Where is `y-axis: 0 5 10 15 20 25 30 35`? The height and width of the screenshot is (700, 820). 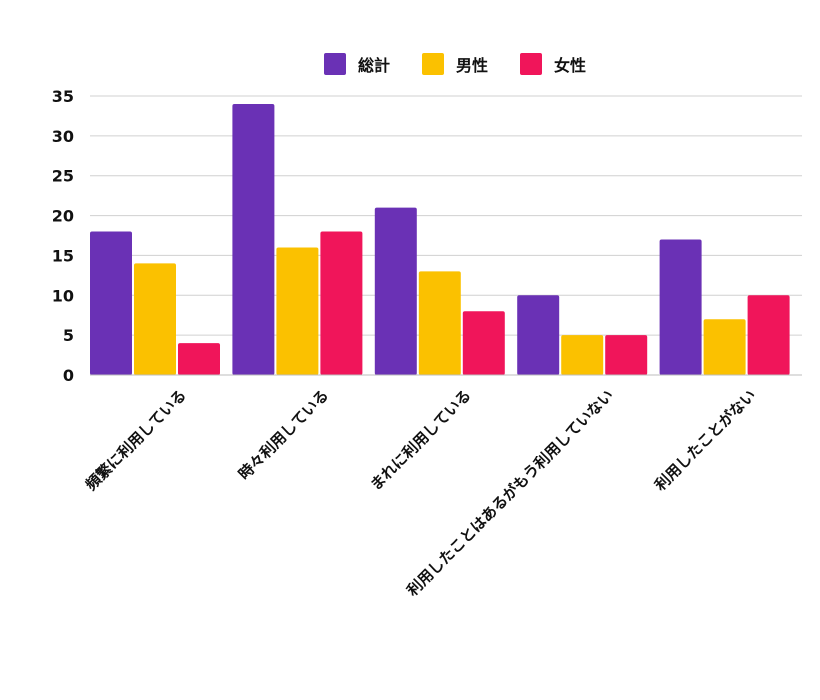 y-axis: 0 5 10 15 20 25 30 35 is located at coordinates (63, 236).